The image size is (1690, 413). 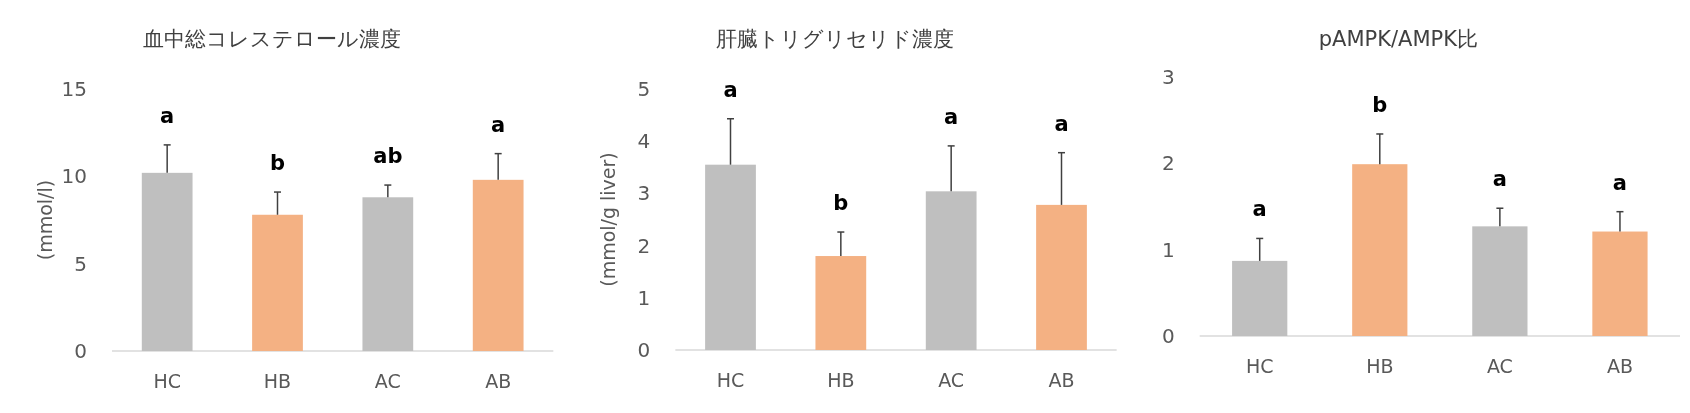 I want to click on y-tick-label: 15, so click(x=74, y=89).